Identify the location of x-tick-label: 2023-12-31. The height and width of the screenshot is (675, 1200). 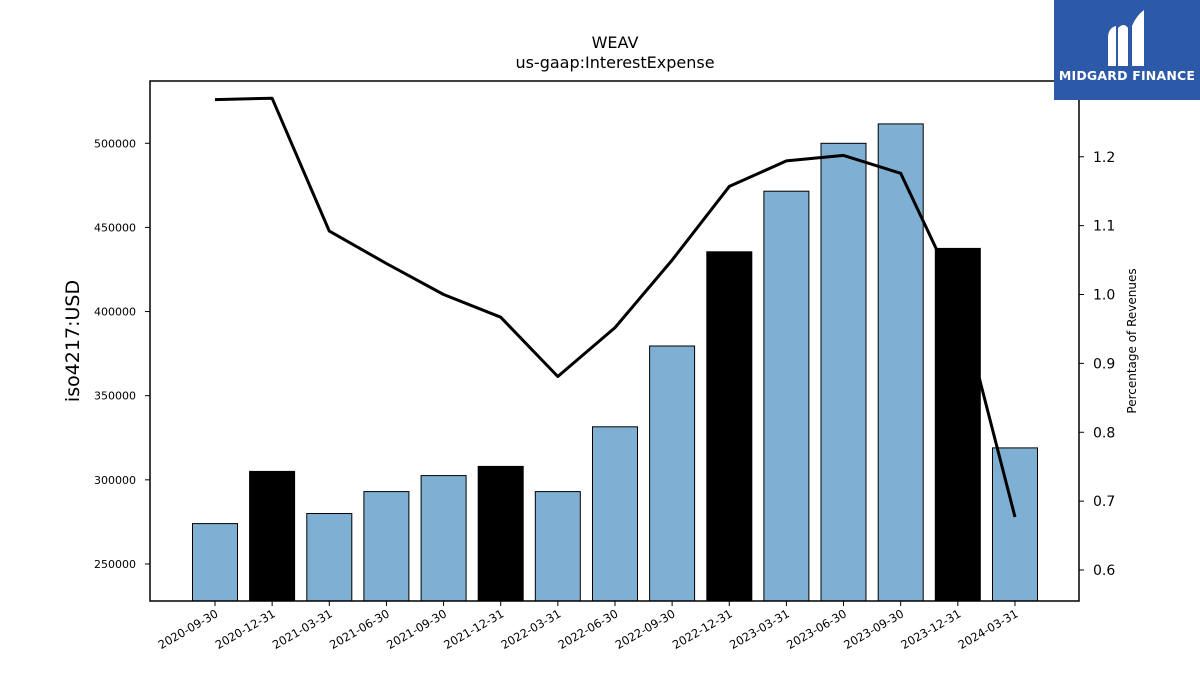
(930, 629).